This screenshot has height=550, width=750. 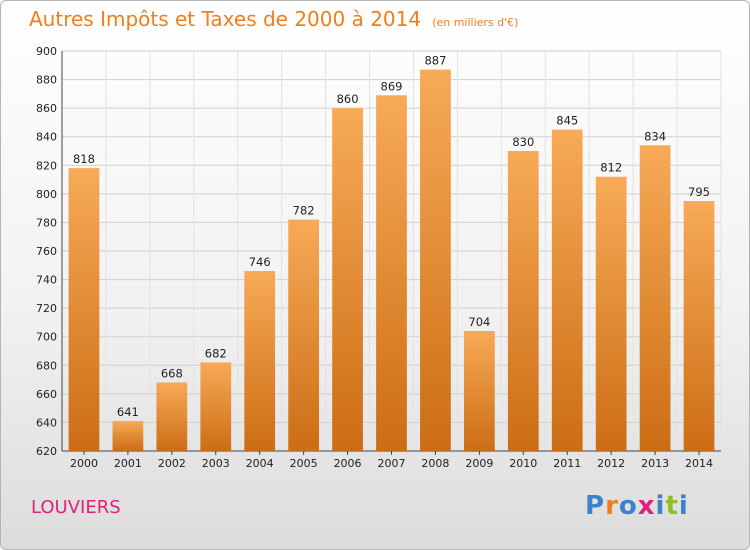 I want to click on x-tick-label: 2013, so click(x=655, y=463).